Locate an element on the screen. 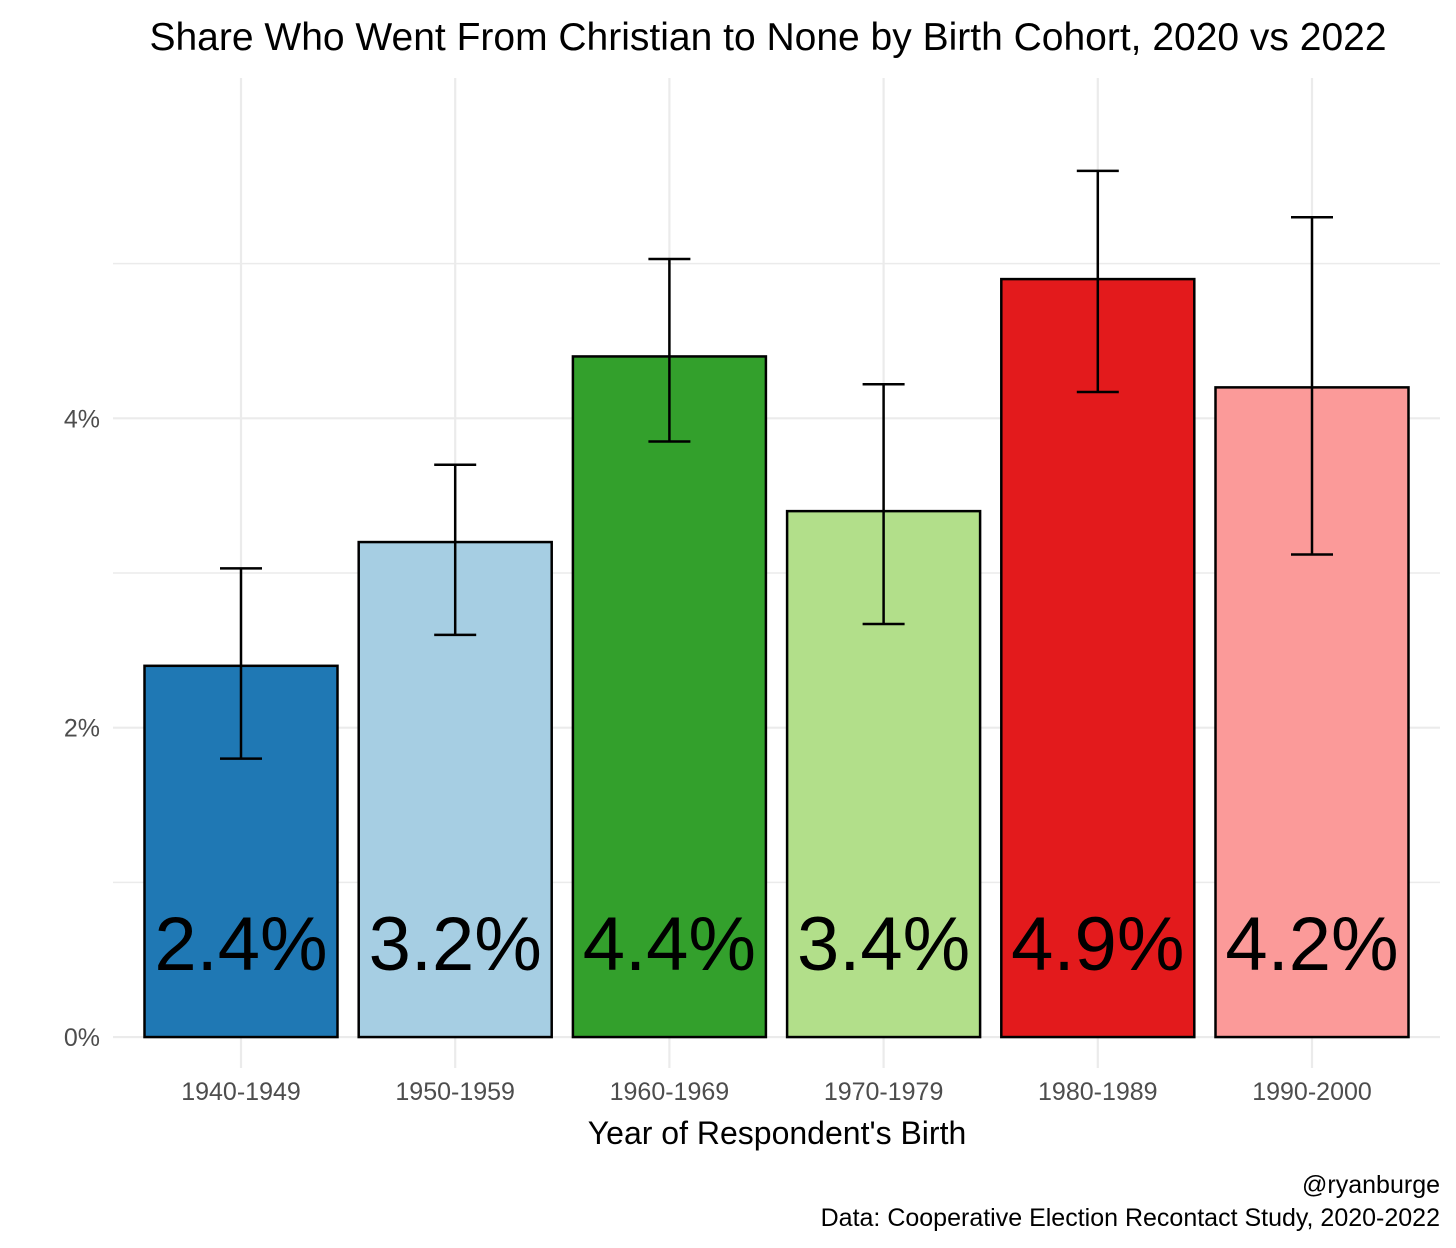 This screenshot has width=1456, height=1248. y-tick-label: 4% is located at coordinates (82, 419).